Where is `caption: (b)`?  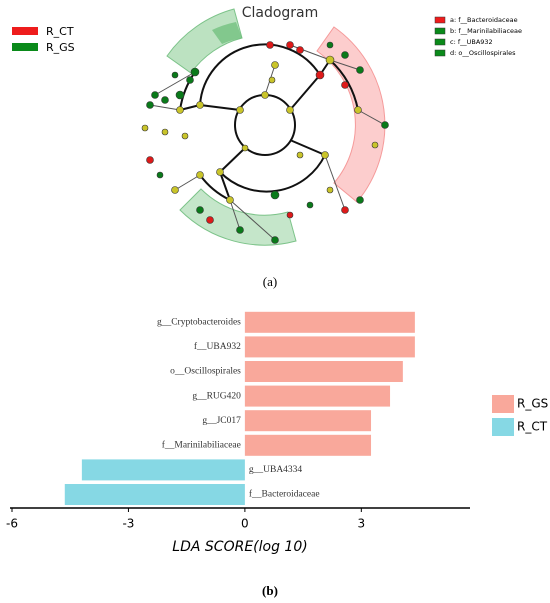
caption: (b) is located at coordinates (270, 590).